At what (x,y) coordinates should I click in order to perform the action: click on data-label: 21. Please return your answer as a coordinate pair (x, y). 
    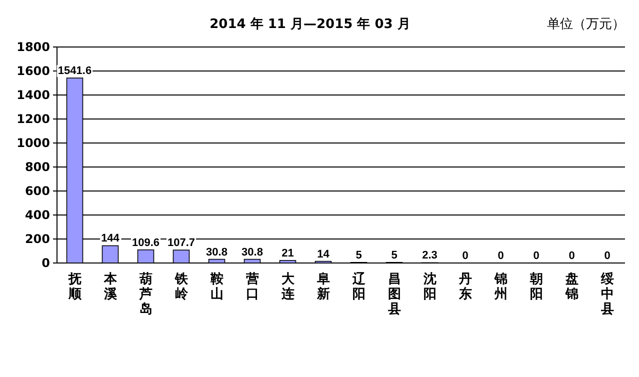
    Looking at the image, I should click on (288, 253).